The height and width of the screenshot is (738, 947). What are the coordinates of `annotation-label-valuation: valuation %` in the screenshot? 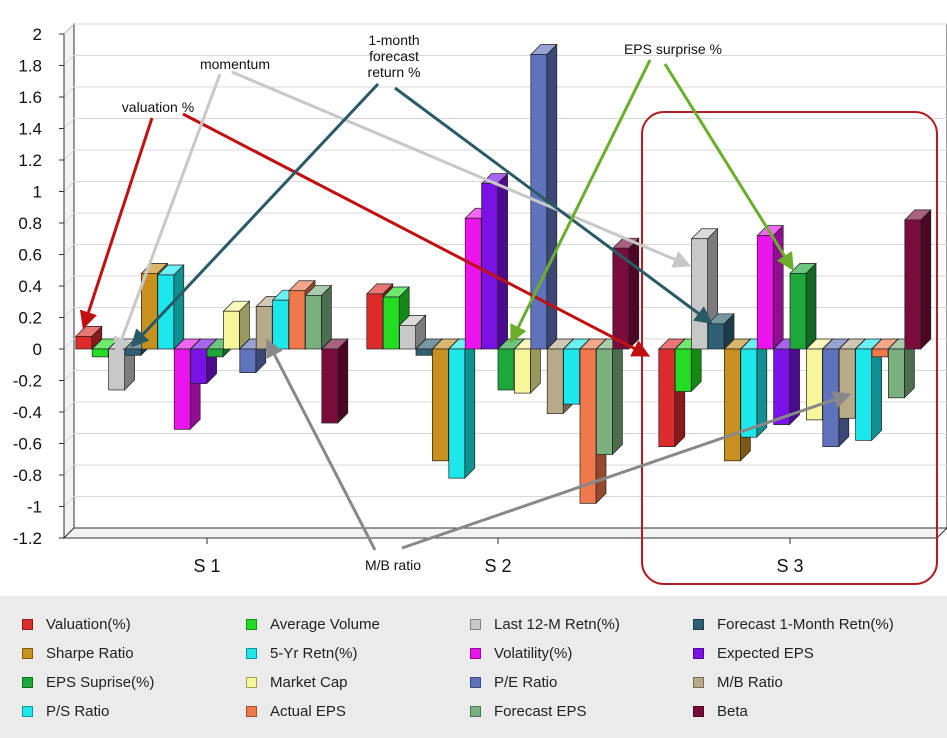 It's located at (158, 107).